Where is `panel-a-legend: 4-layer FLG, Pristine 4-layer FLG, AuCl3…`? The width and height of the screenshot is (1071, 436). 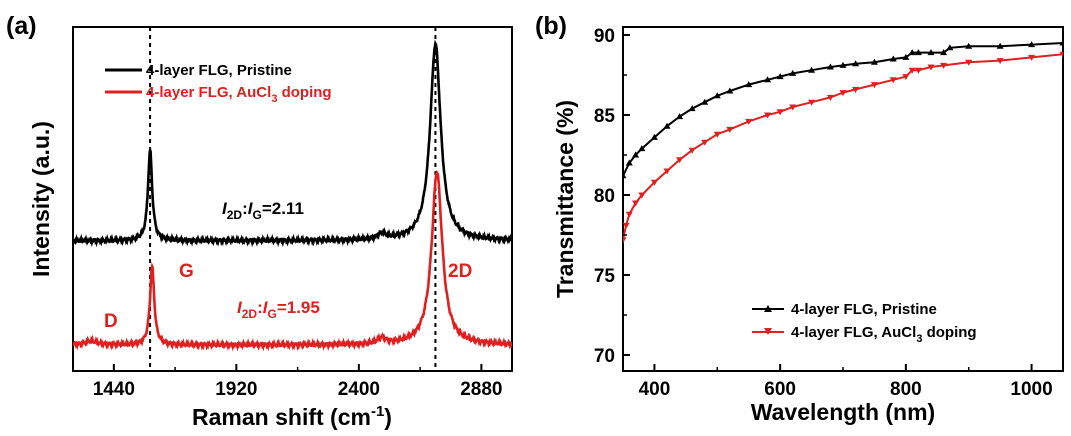
panel-a-legend: 4-layer FLG, Pristine 4-layer FLG, AuCl3… is located at coordinates (218, 83).